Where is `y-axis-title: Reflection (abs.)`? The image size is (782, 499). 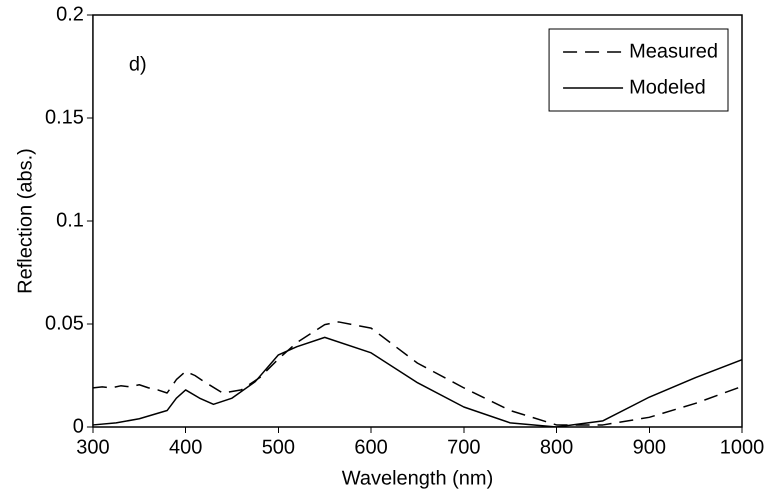 y-axis-title: Reflection (abs.) is located at coordinates (25, 221).